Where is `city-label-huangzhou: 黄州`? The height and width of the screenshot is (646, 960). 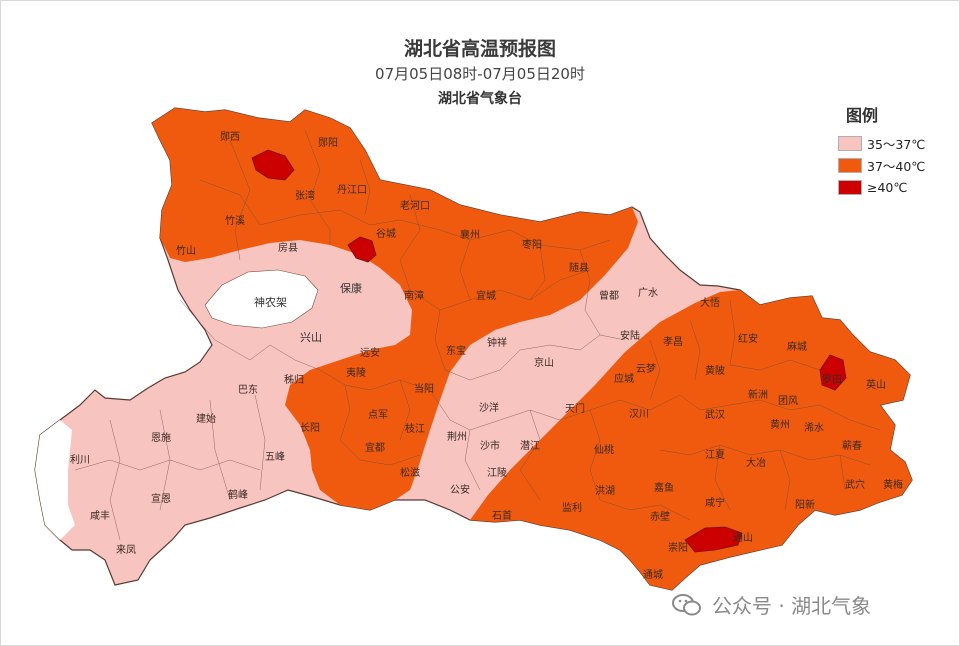 city-label-huangzhou: 黄州 is located at coordinates (780, 424).